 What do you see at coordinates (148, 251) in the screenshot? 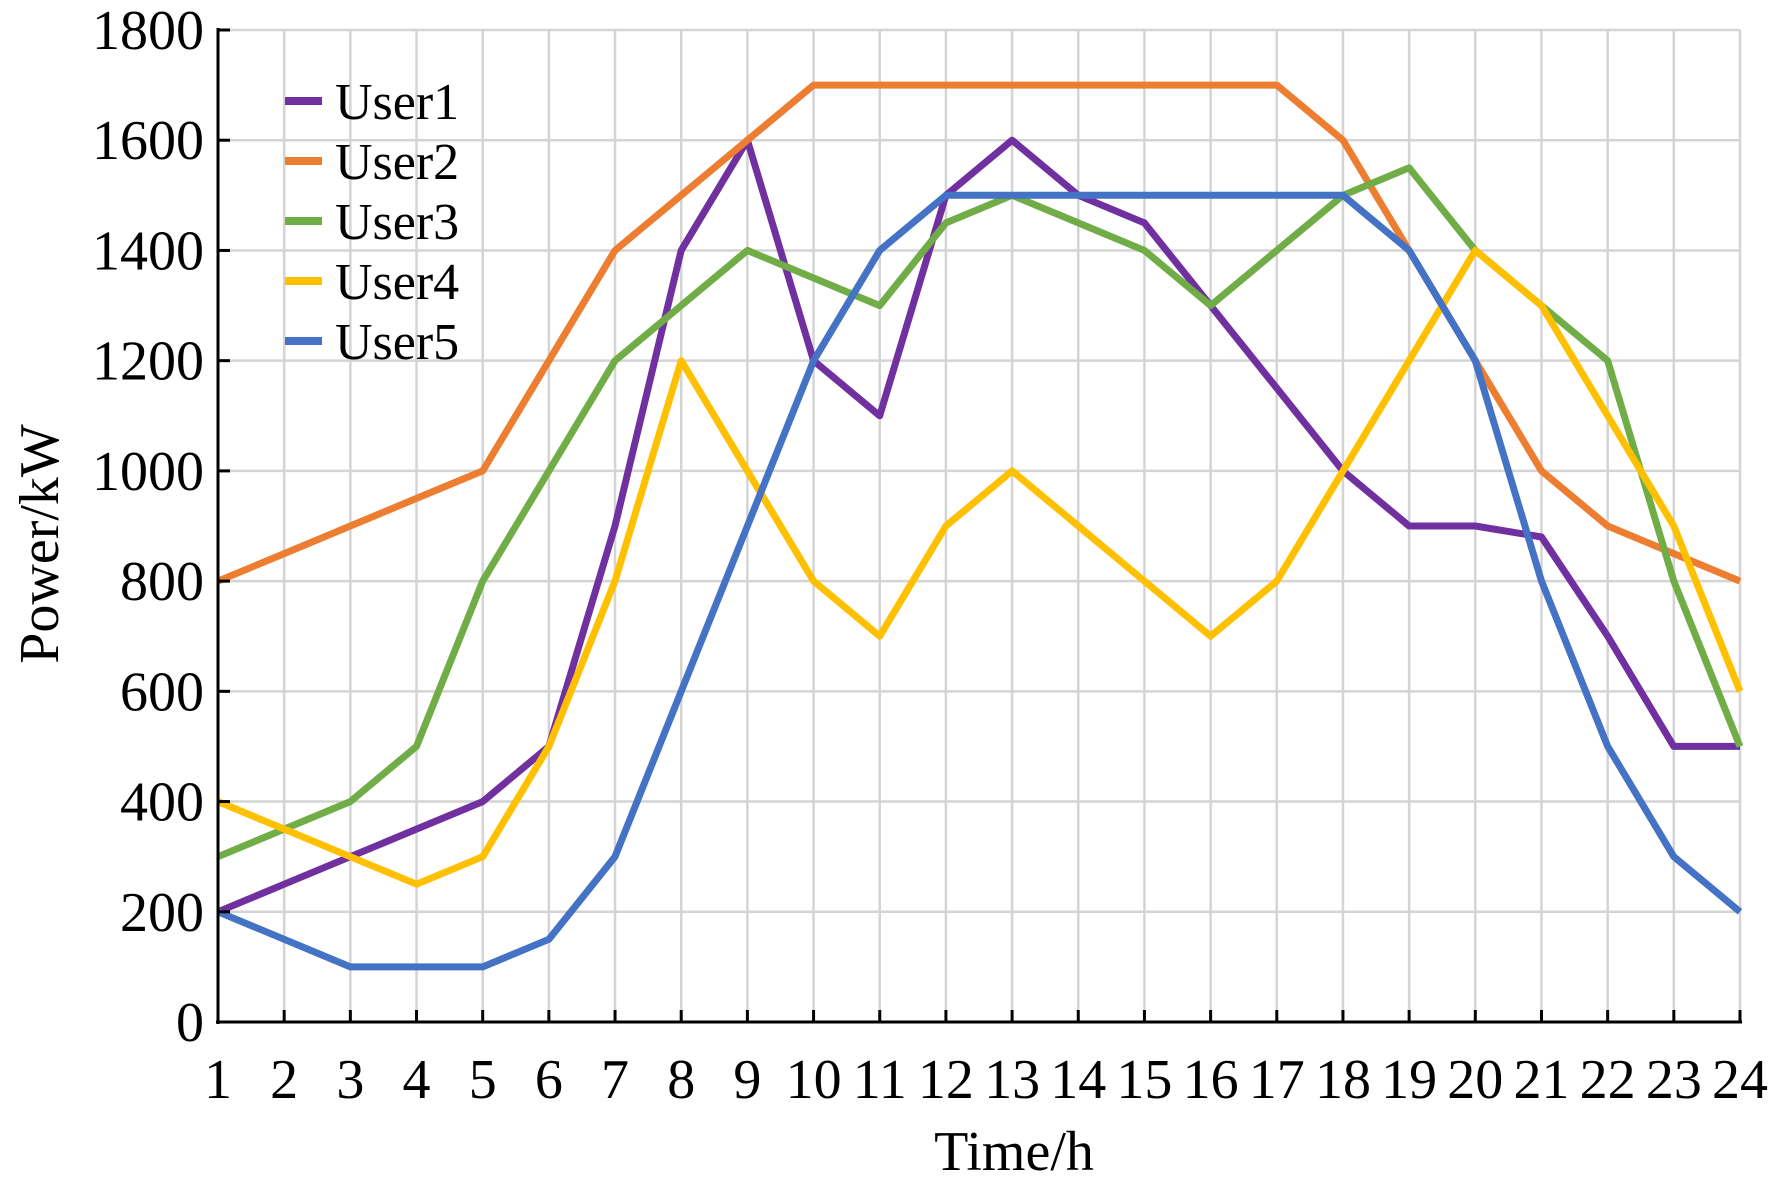
I see `y-tick-label: 1400` at bounding box center [148, 251].